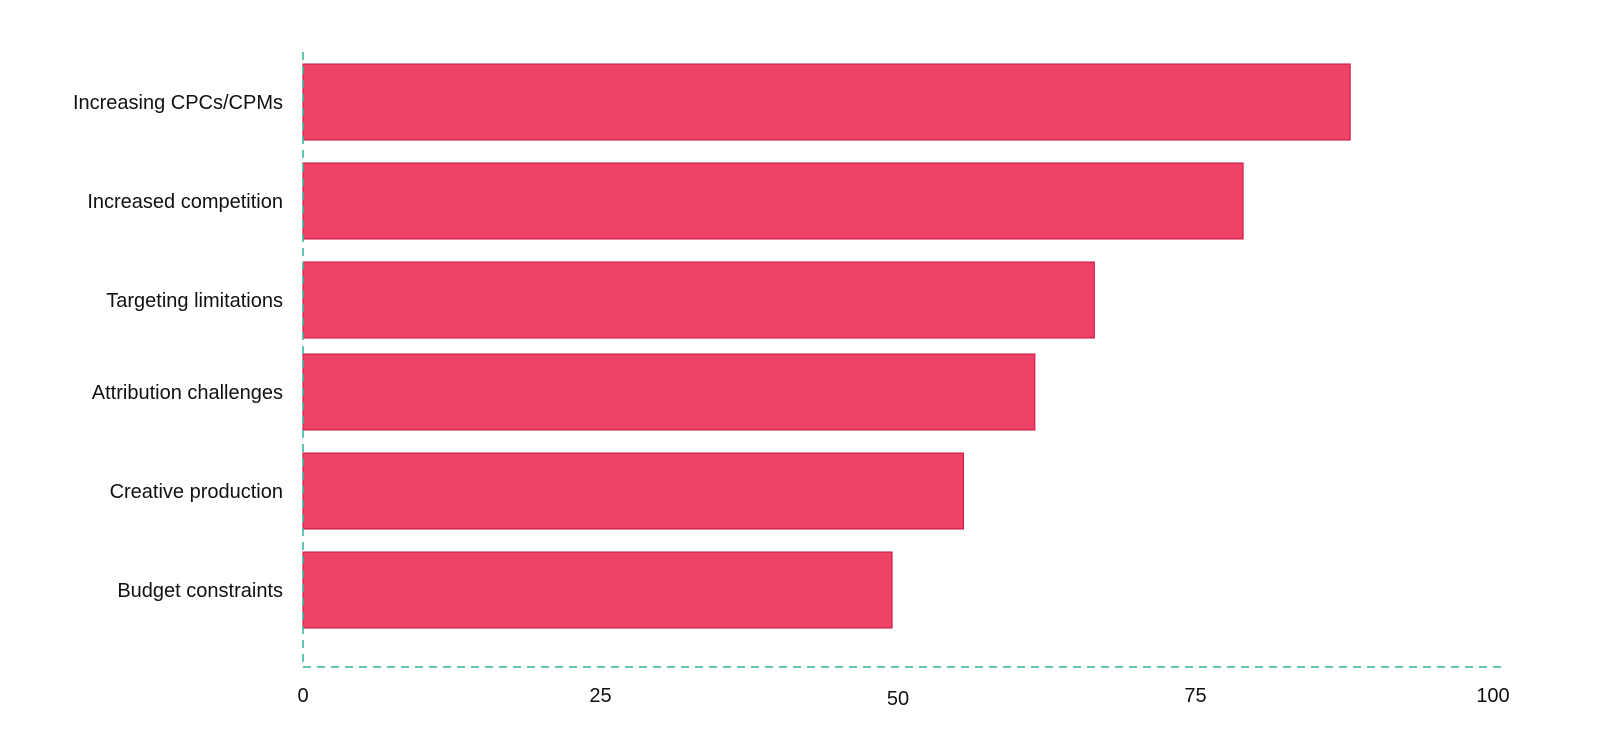  What do you see at coordinates (1195, 696) in the screenshot?
I see `x-tick-label: 75` at bounding box center [1195, 696].